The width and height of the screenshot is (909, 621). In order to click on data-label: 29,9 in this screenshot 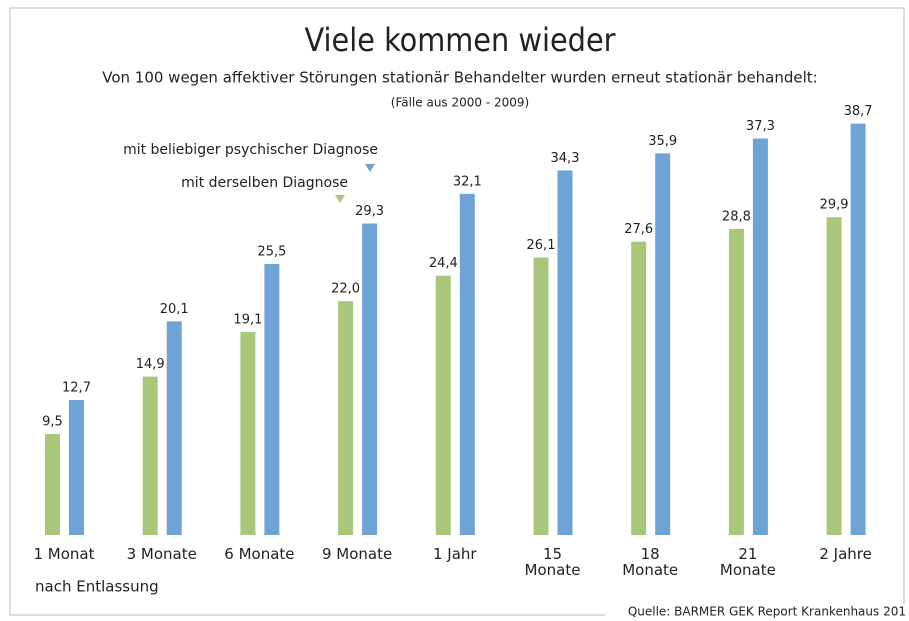, I will do `click(834, 205)`.